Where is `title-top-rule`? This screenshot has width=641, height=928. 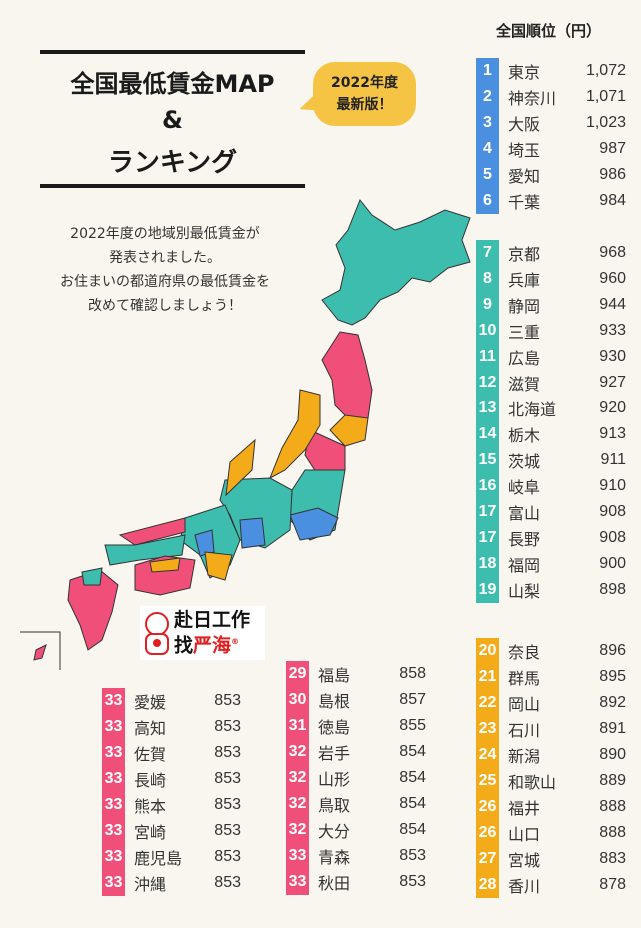 title-top-rule is located at coordinates (172, 52).